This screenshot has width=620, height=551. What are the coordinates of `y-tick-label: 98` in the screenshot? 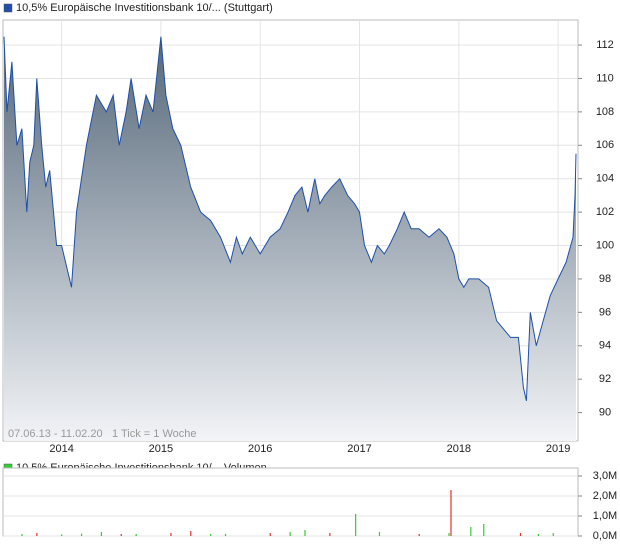 It's located at (605, 279).